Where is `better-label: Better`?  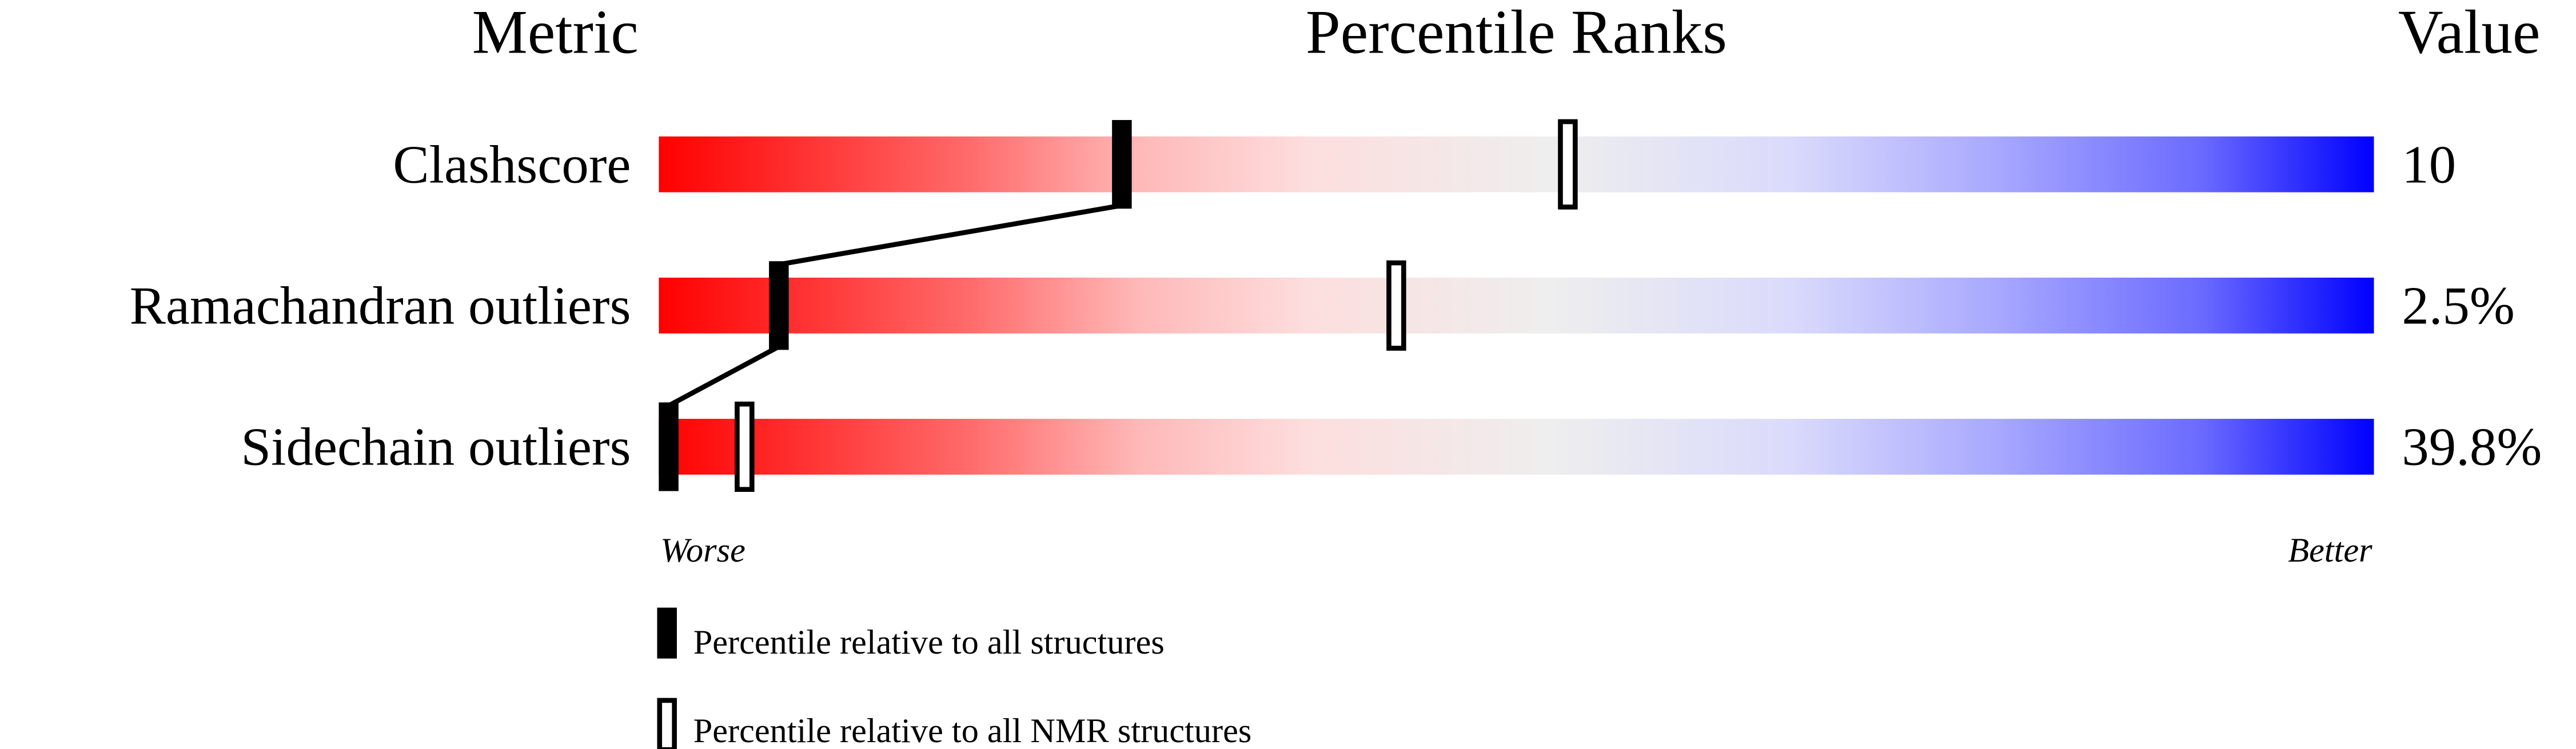 better-label: Better is located at coordinates (2330, 550).